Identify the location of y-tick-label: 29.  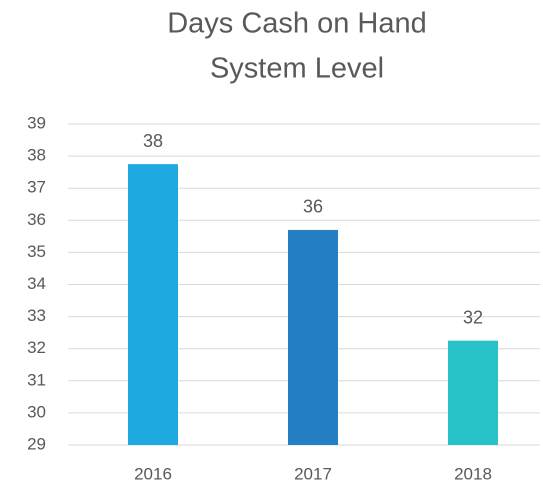
(36, 443).